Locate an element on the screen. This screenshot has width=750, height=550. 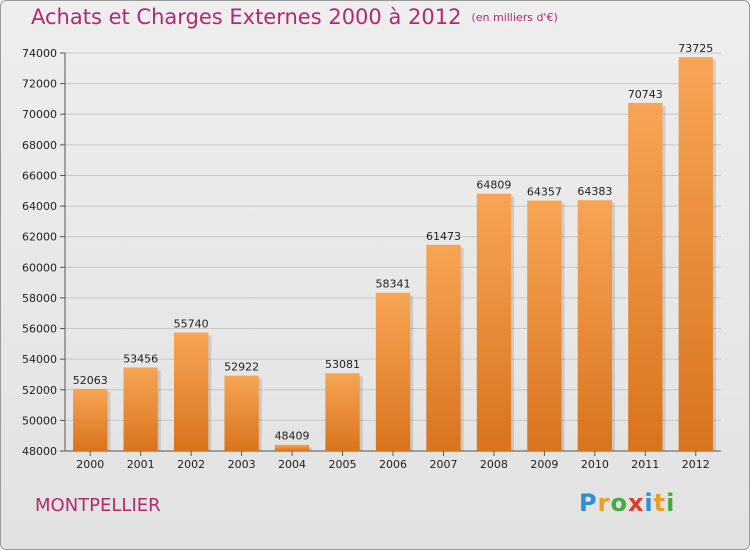
logo-letter: r is located at coordinates (604, 503).